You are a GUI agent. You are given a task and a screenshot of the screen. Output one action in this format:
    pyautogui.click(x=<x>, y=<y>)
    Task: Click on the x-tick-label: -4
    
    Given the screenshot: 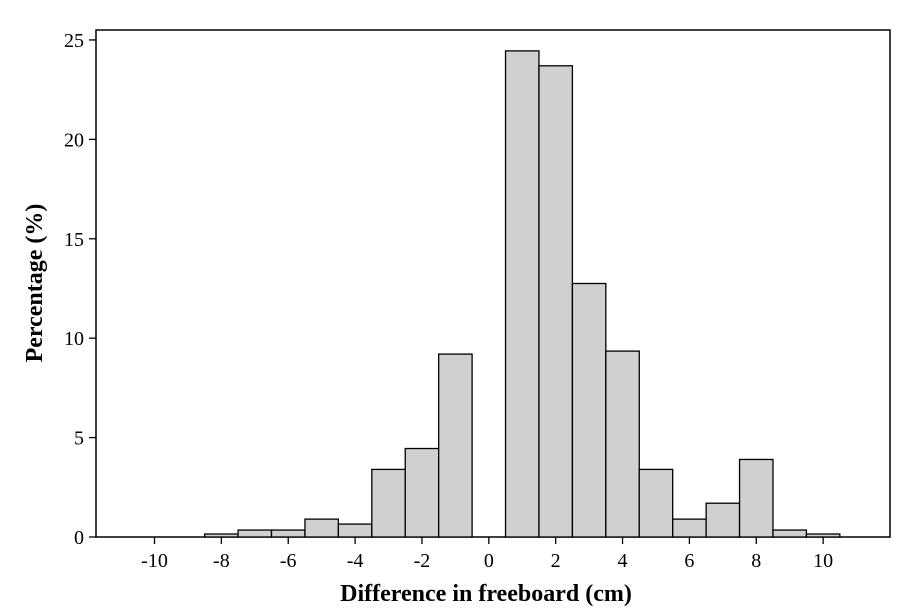 What is the action you would take?
    pyautogui.click(x=355, y=561)
    